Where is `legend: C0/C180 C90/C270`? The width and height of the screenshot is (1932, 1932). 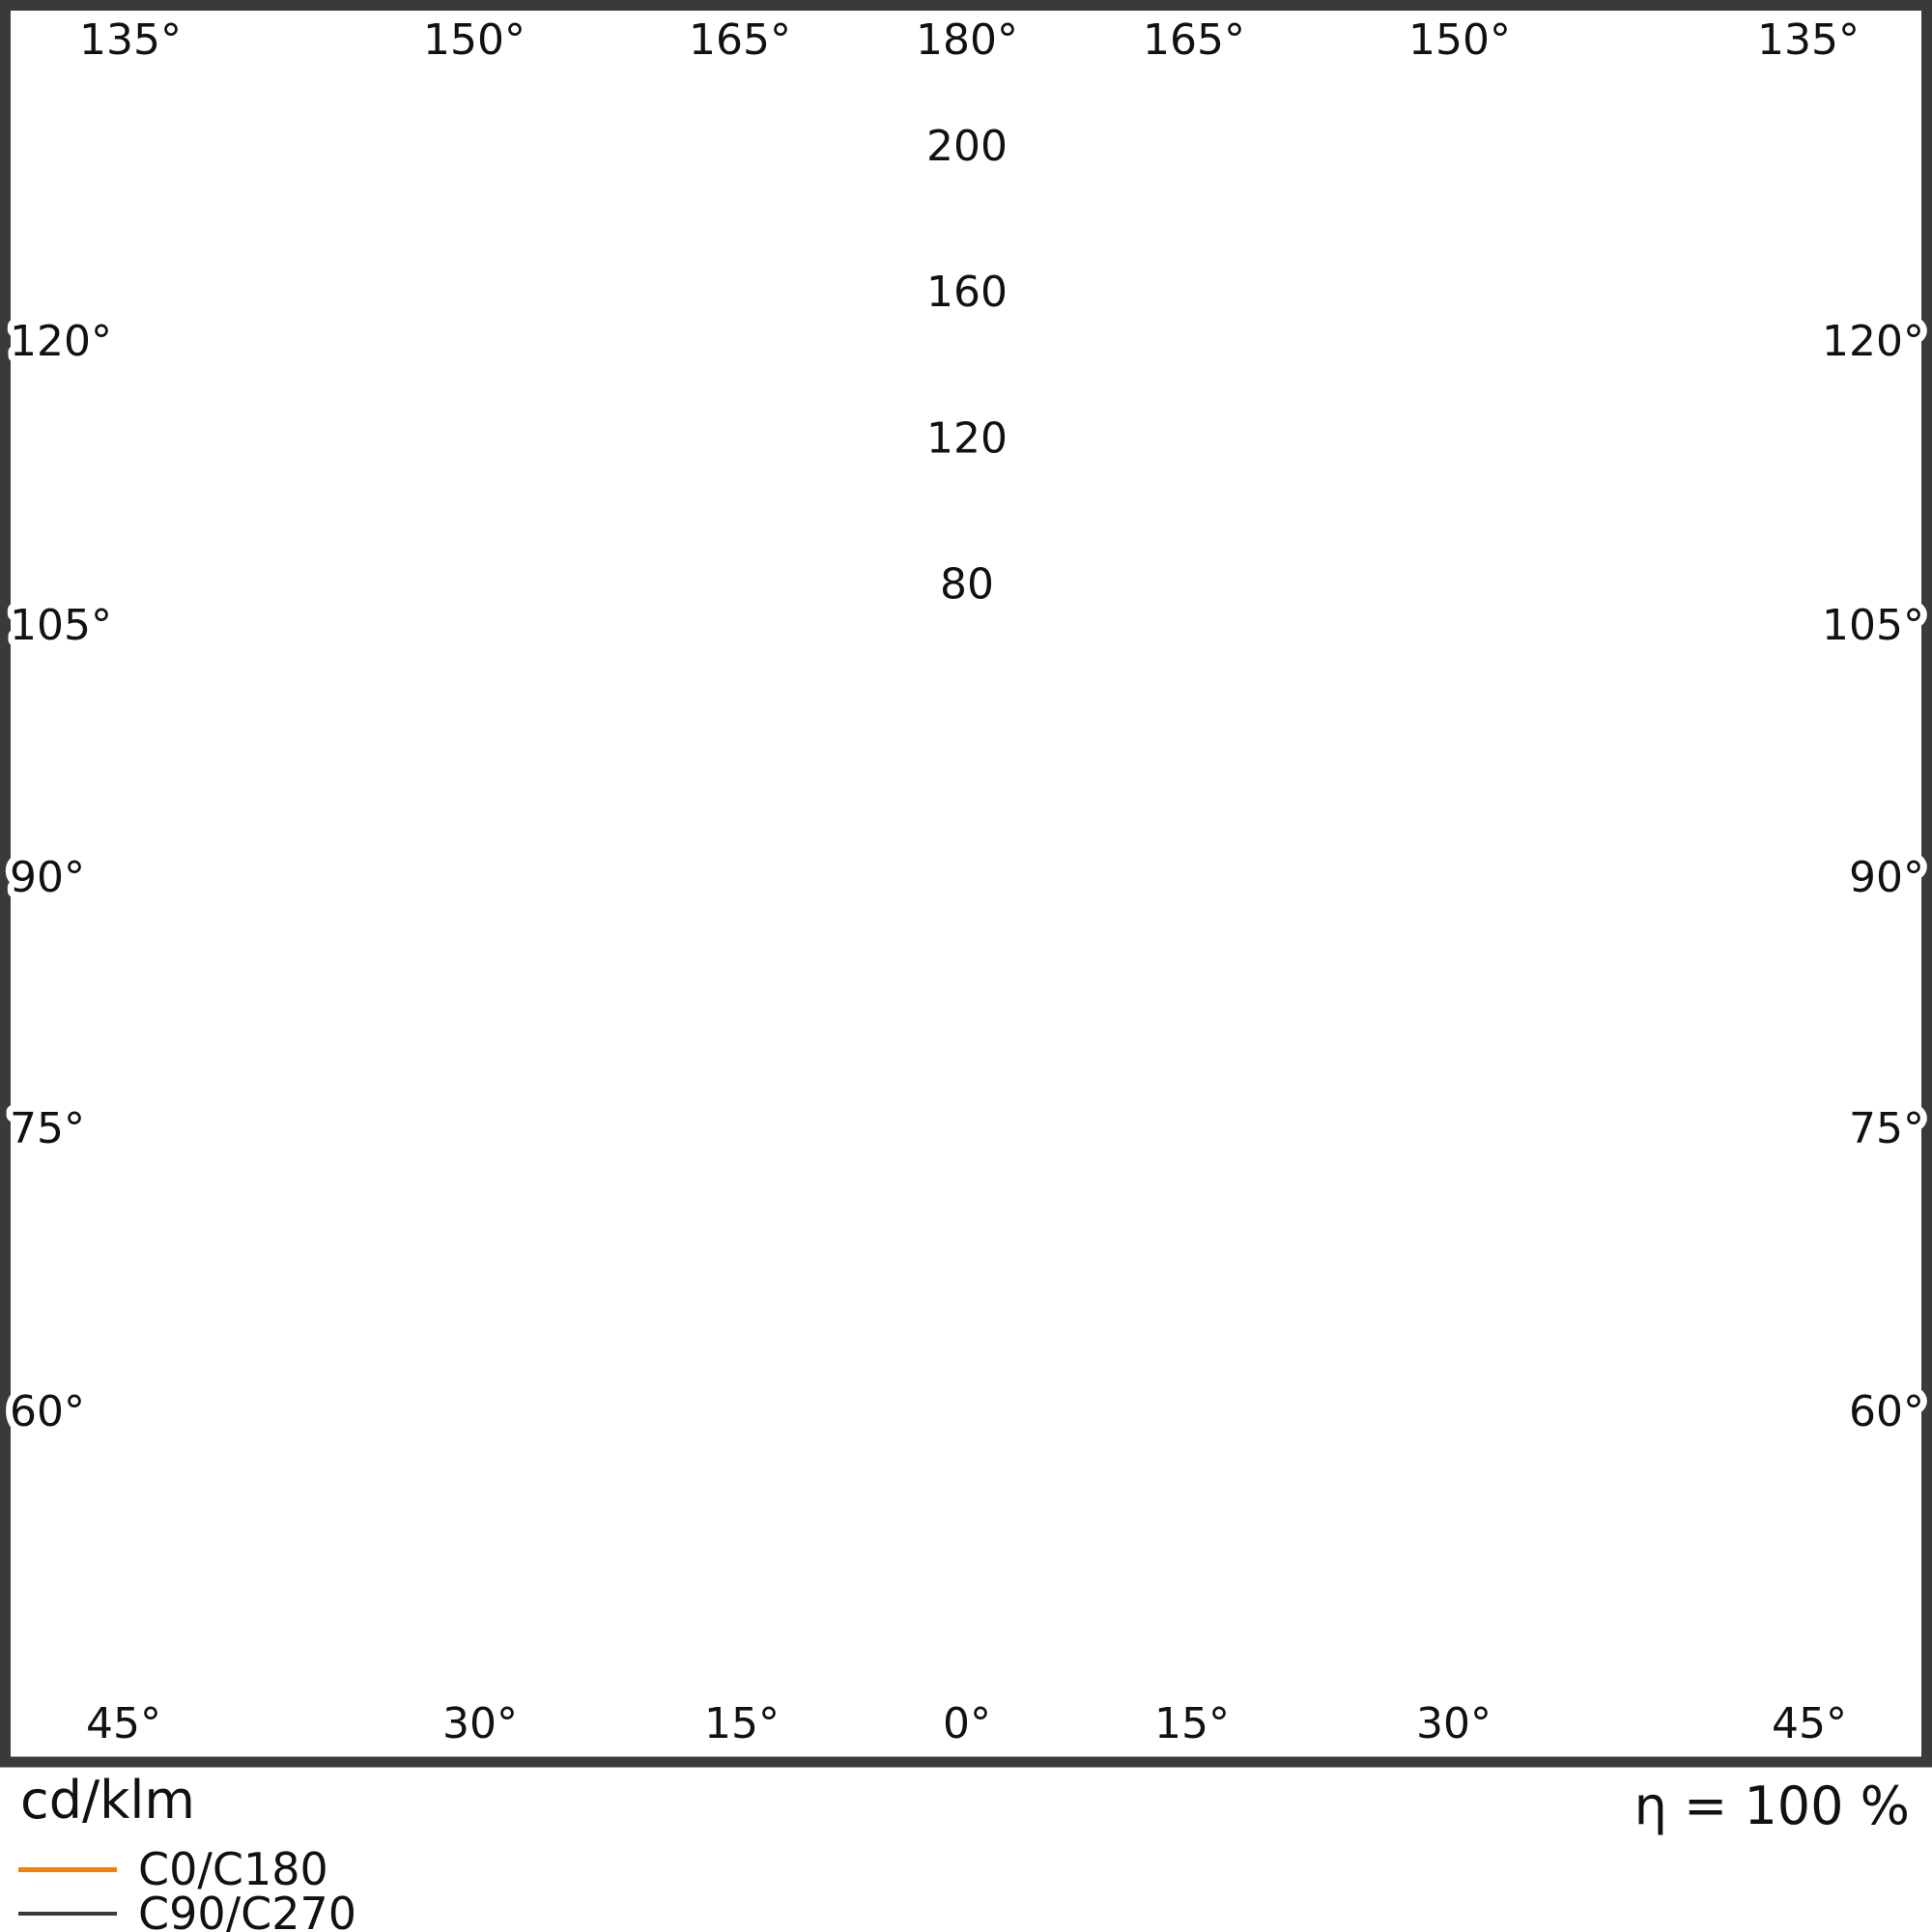
legend: C0/C180 C90/C270 is located at coordinates (187, 1889).